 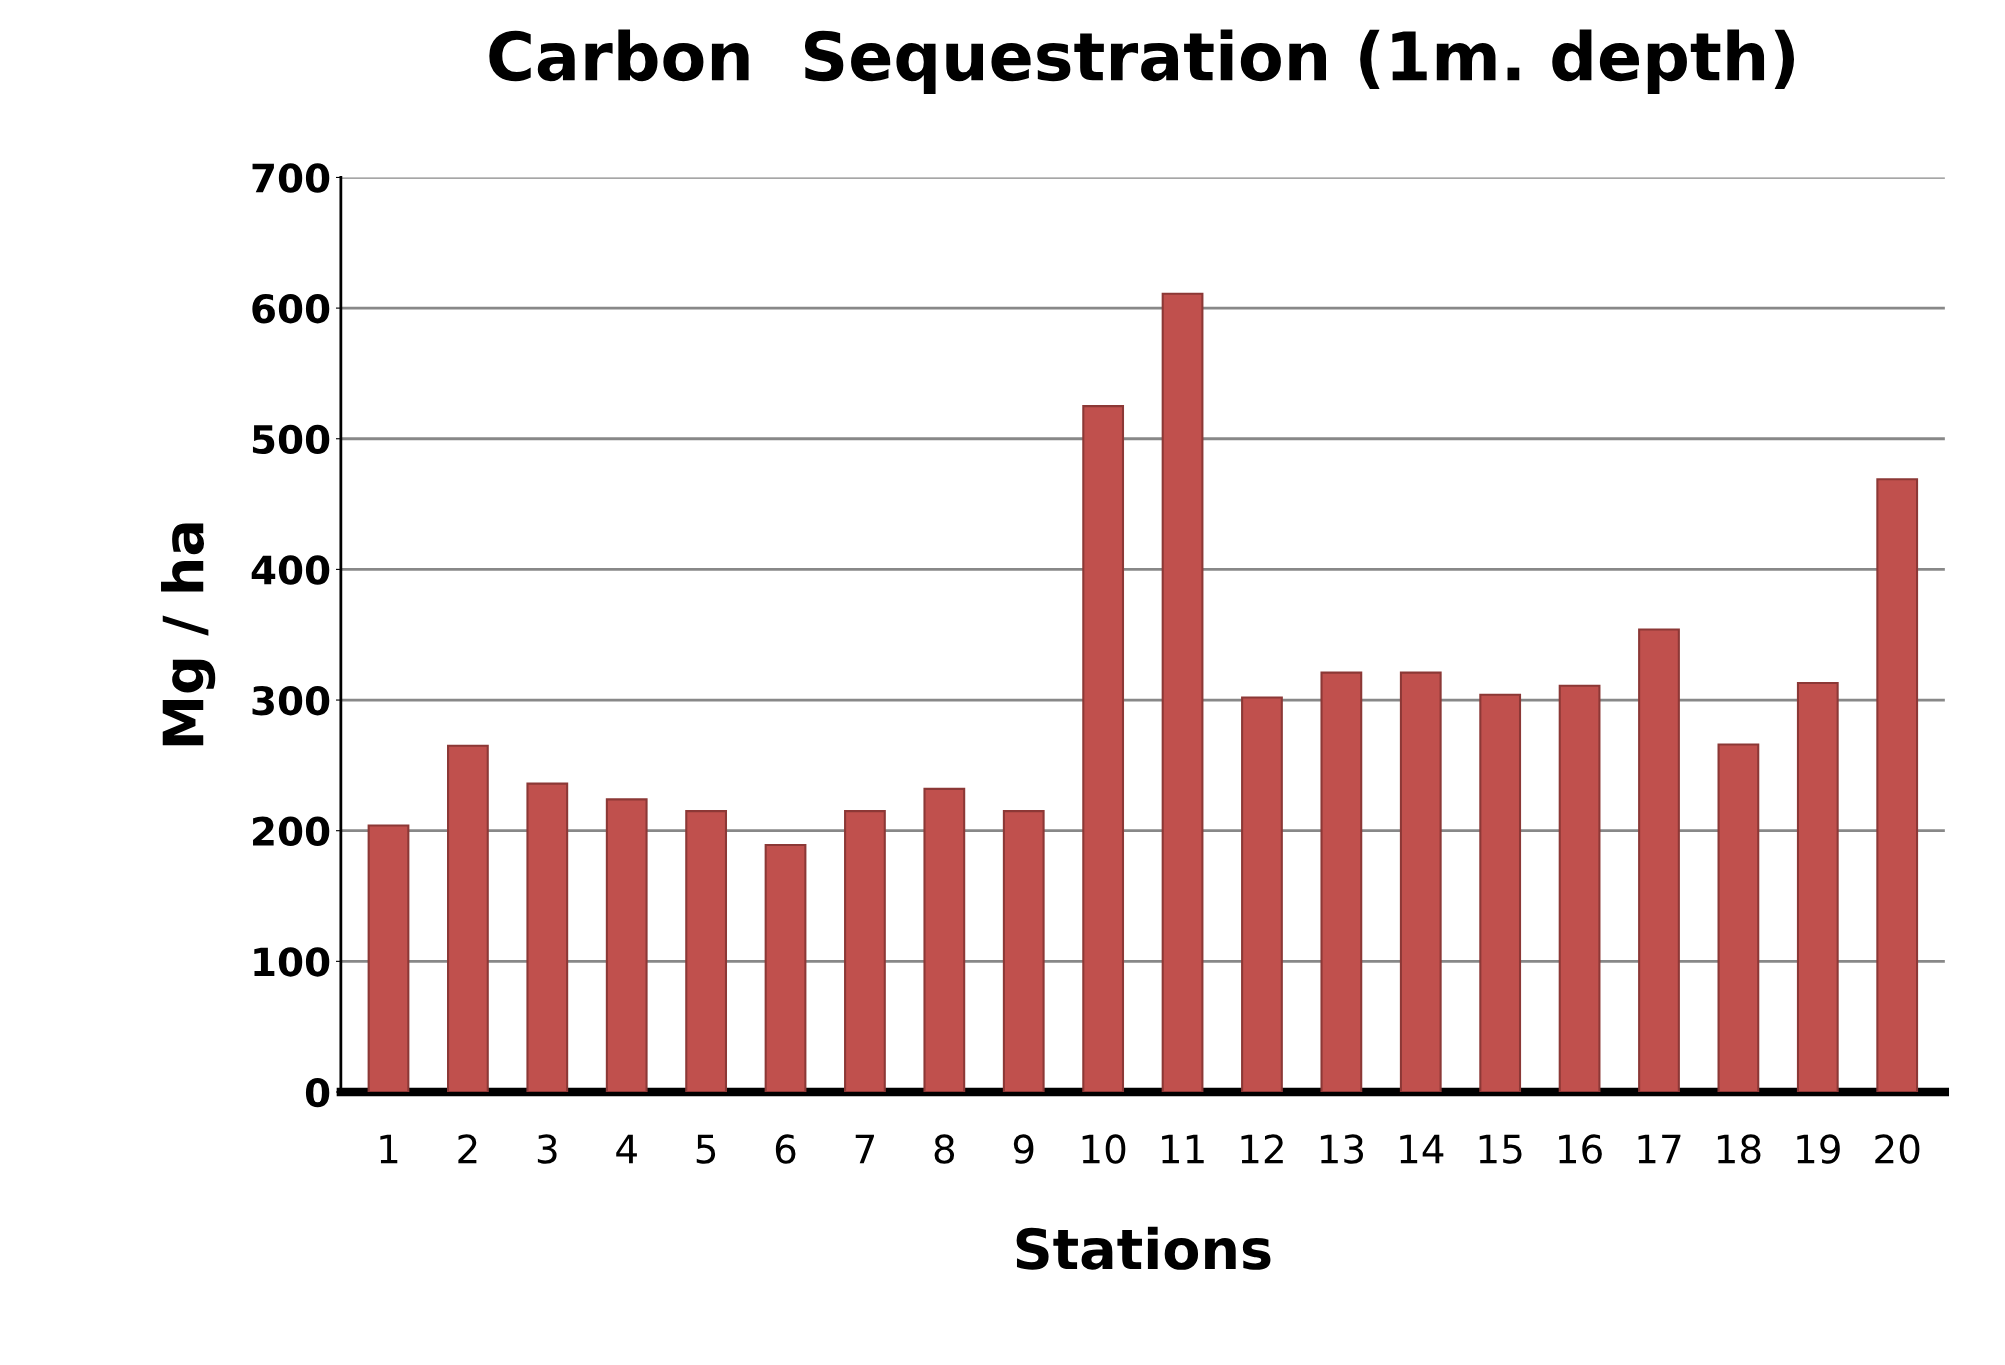 What do you see at coordinates (291, 700) in the screenshot?
I see `y-tick-label: 300` at bounding box center [291, 700].